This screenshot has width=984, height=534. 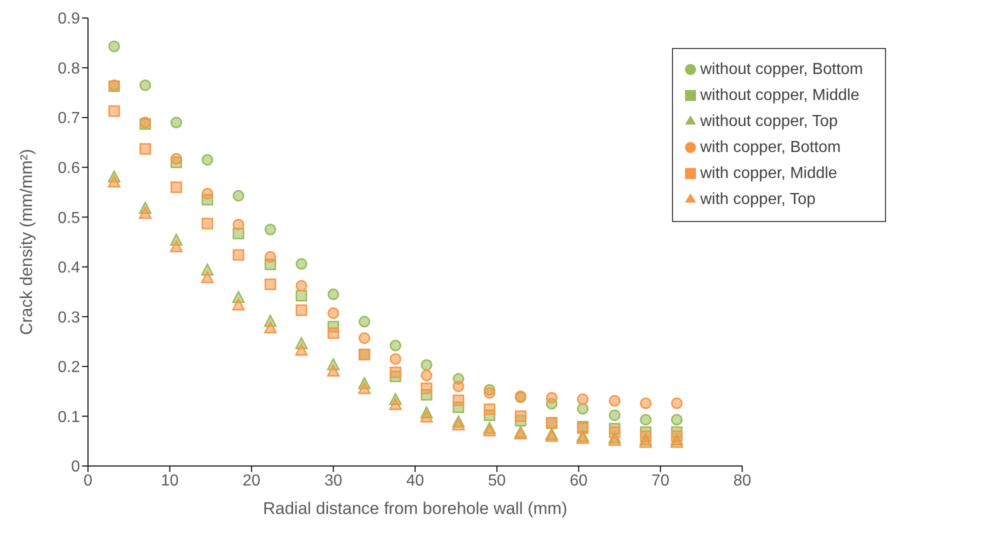 I want to click on legend-label: without copper, Top, so click(x=769, y=121).